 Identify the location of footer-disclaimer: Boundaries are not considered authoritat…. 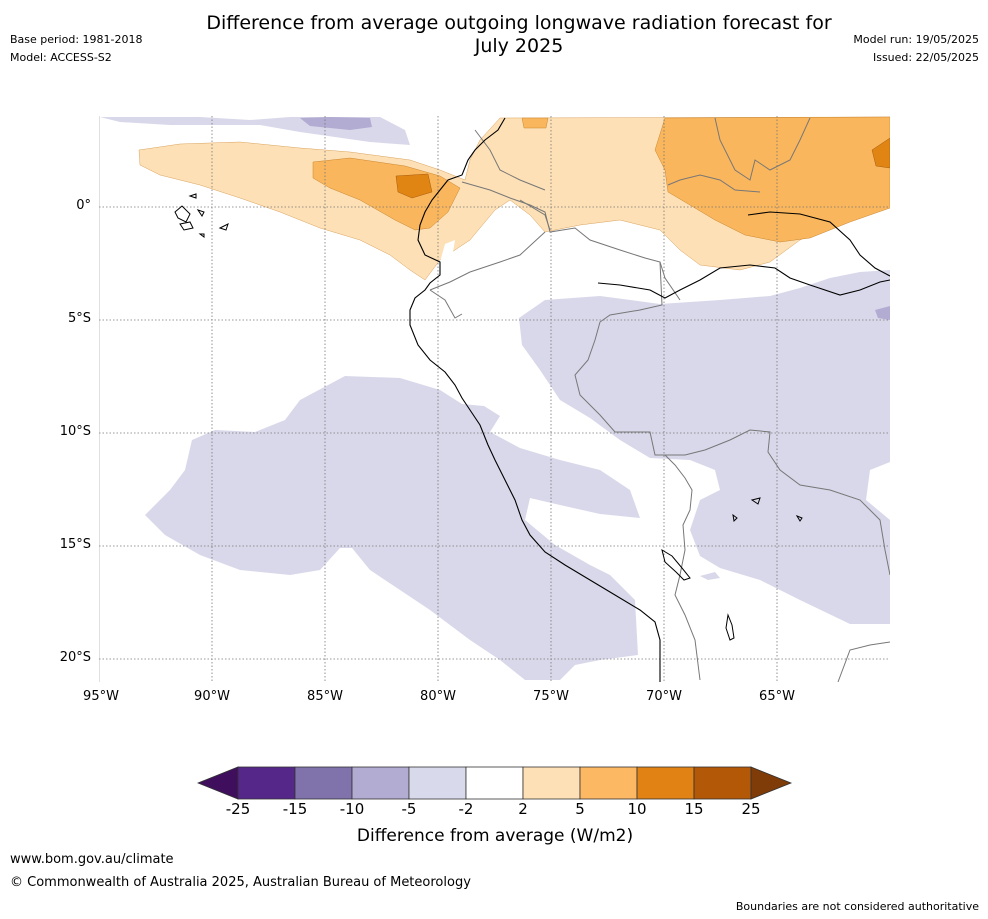
(857, 906).